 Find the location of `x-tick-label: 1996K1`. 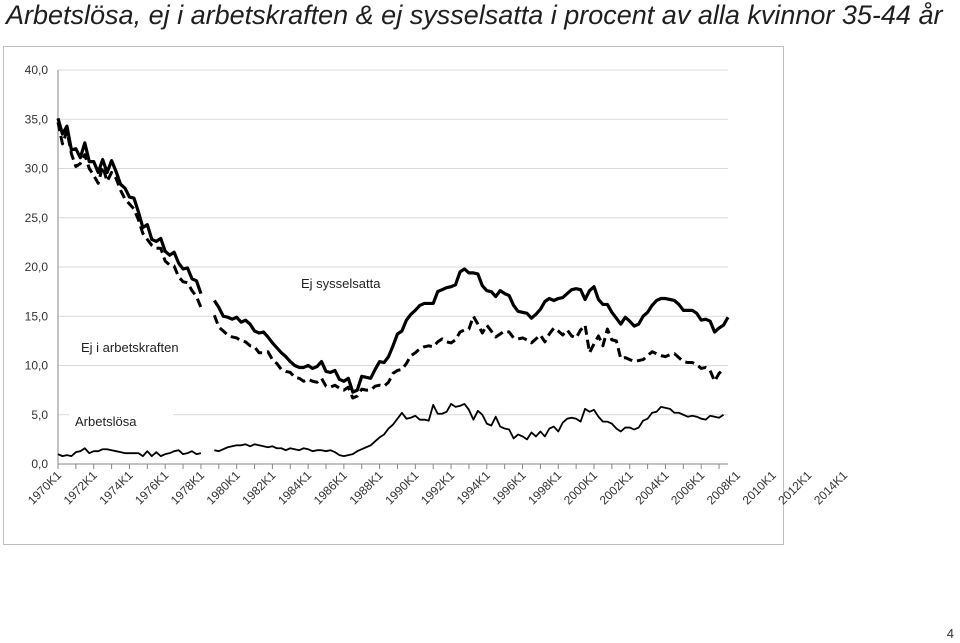

x-tick-label: 1996K1 is located at coordinates (508, 487).